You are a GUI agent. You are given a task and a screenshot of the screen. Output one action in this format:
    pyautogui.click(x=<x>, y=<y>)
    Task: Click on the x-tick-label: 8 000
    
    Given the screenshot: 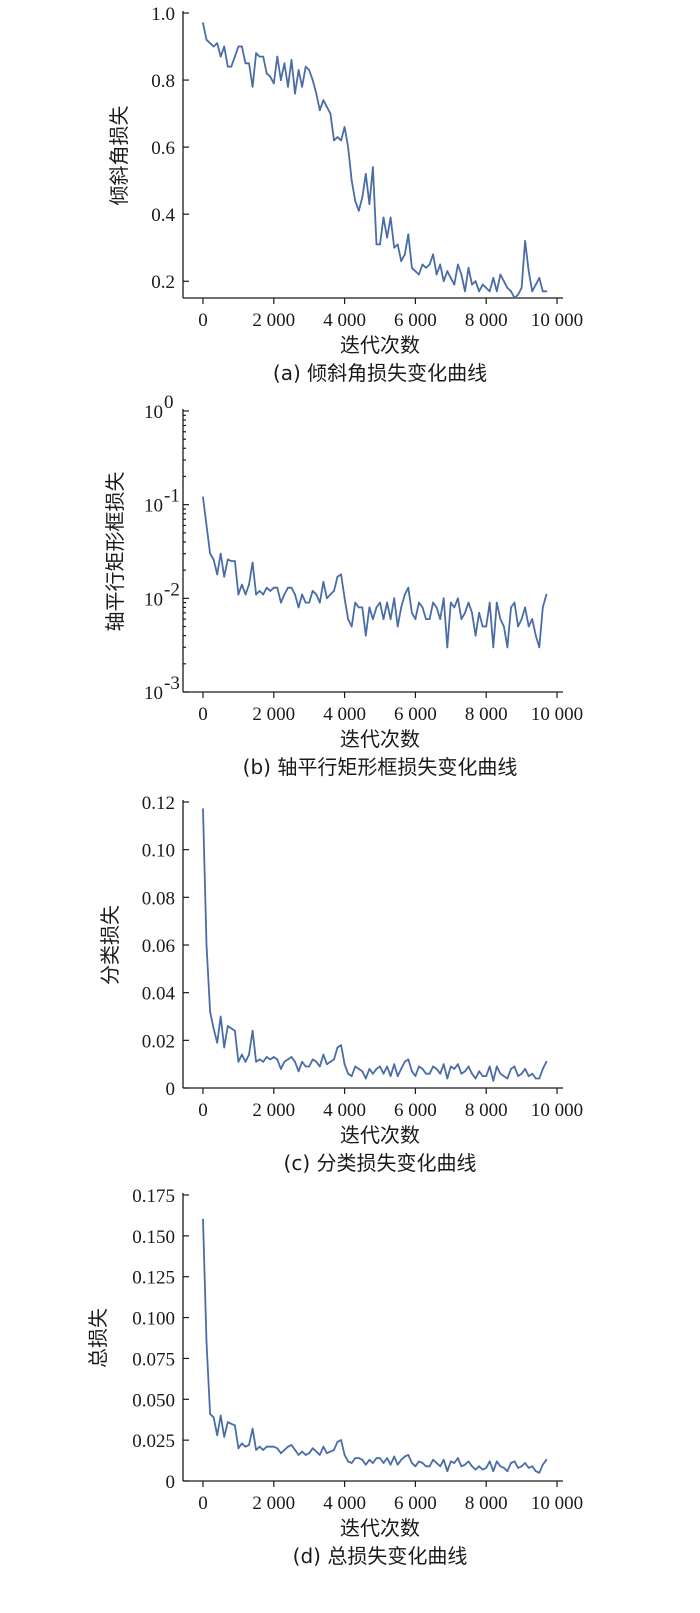 What is the action you would take?
    pyautogui.click(x=486, y=320)
    